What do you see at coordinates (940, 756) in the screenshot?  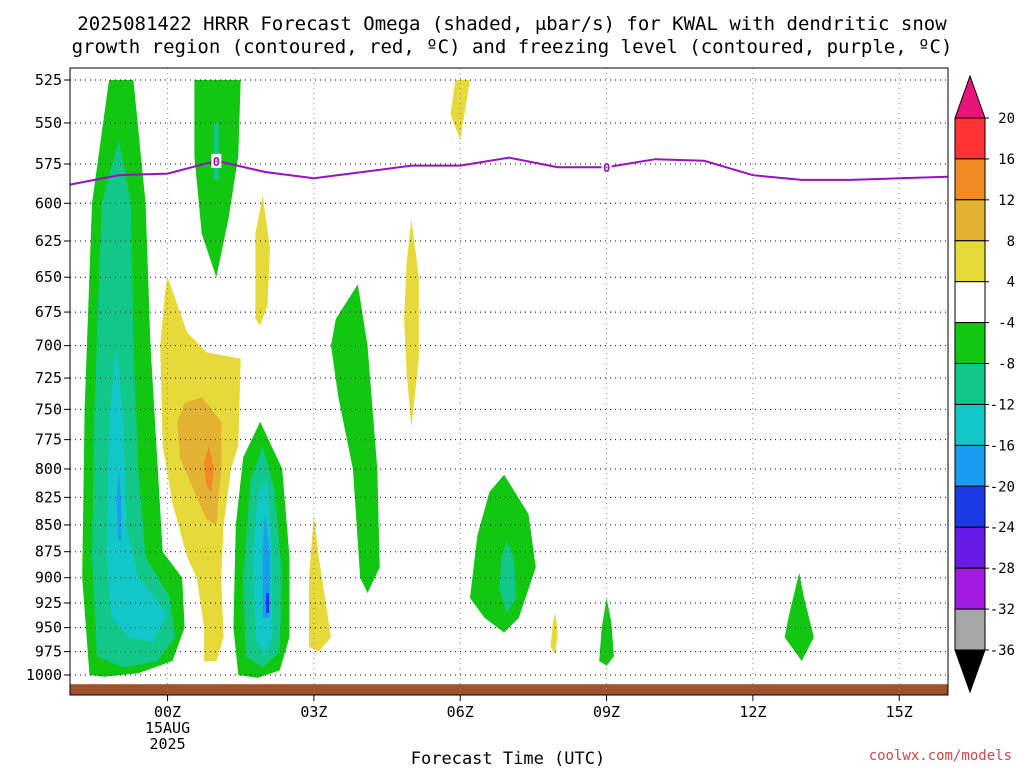 I see `source-credit: coolwx.com/models` at bounding box center [940, 756].